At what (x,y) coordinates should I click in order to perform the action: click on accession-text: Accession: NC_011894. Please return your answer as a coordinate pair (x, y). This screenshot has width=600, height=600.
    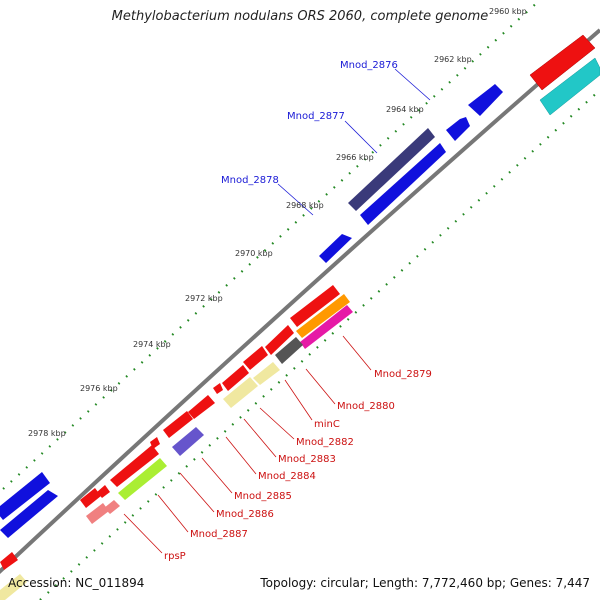
    Looking at the image, I should click on (76, 583).